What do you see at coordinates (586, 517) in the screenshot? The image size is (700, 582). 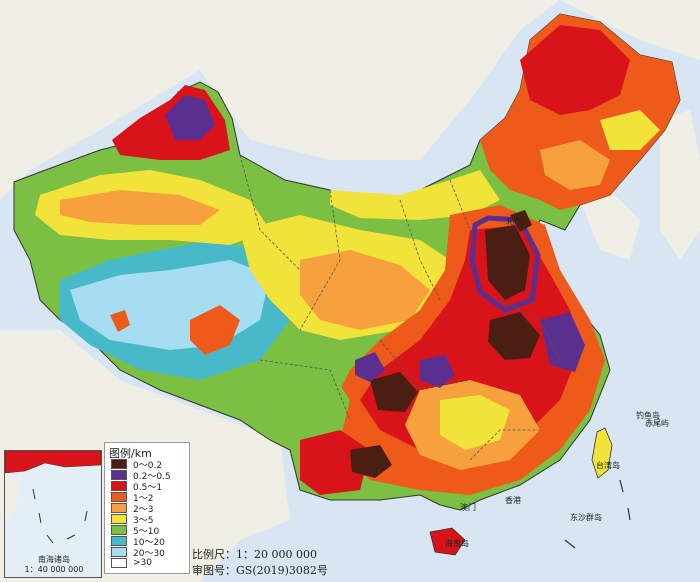 I see `dongsha-label: 东沙群岛` at bounding box center [586, 517].